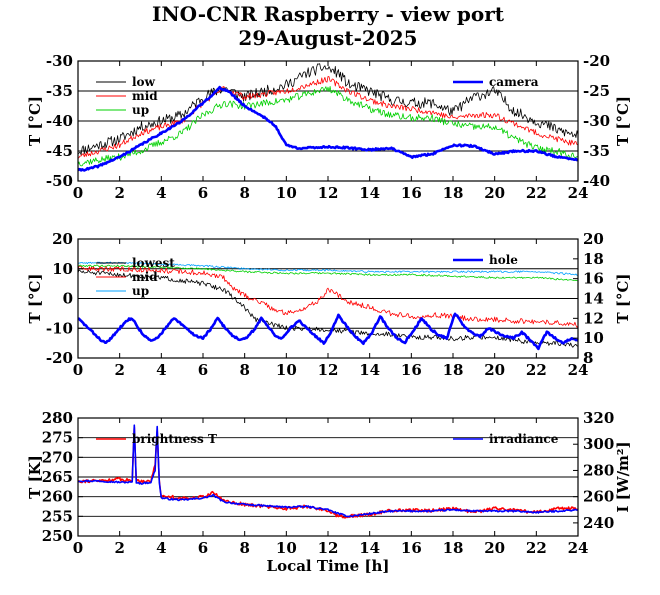 The height and width of the screenshot is (595, 660). What do you see at coordinates (57, 536) in the screenshot?
I see `y-tick-label: 250` at bounding box center [57, 536].